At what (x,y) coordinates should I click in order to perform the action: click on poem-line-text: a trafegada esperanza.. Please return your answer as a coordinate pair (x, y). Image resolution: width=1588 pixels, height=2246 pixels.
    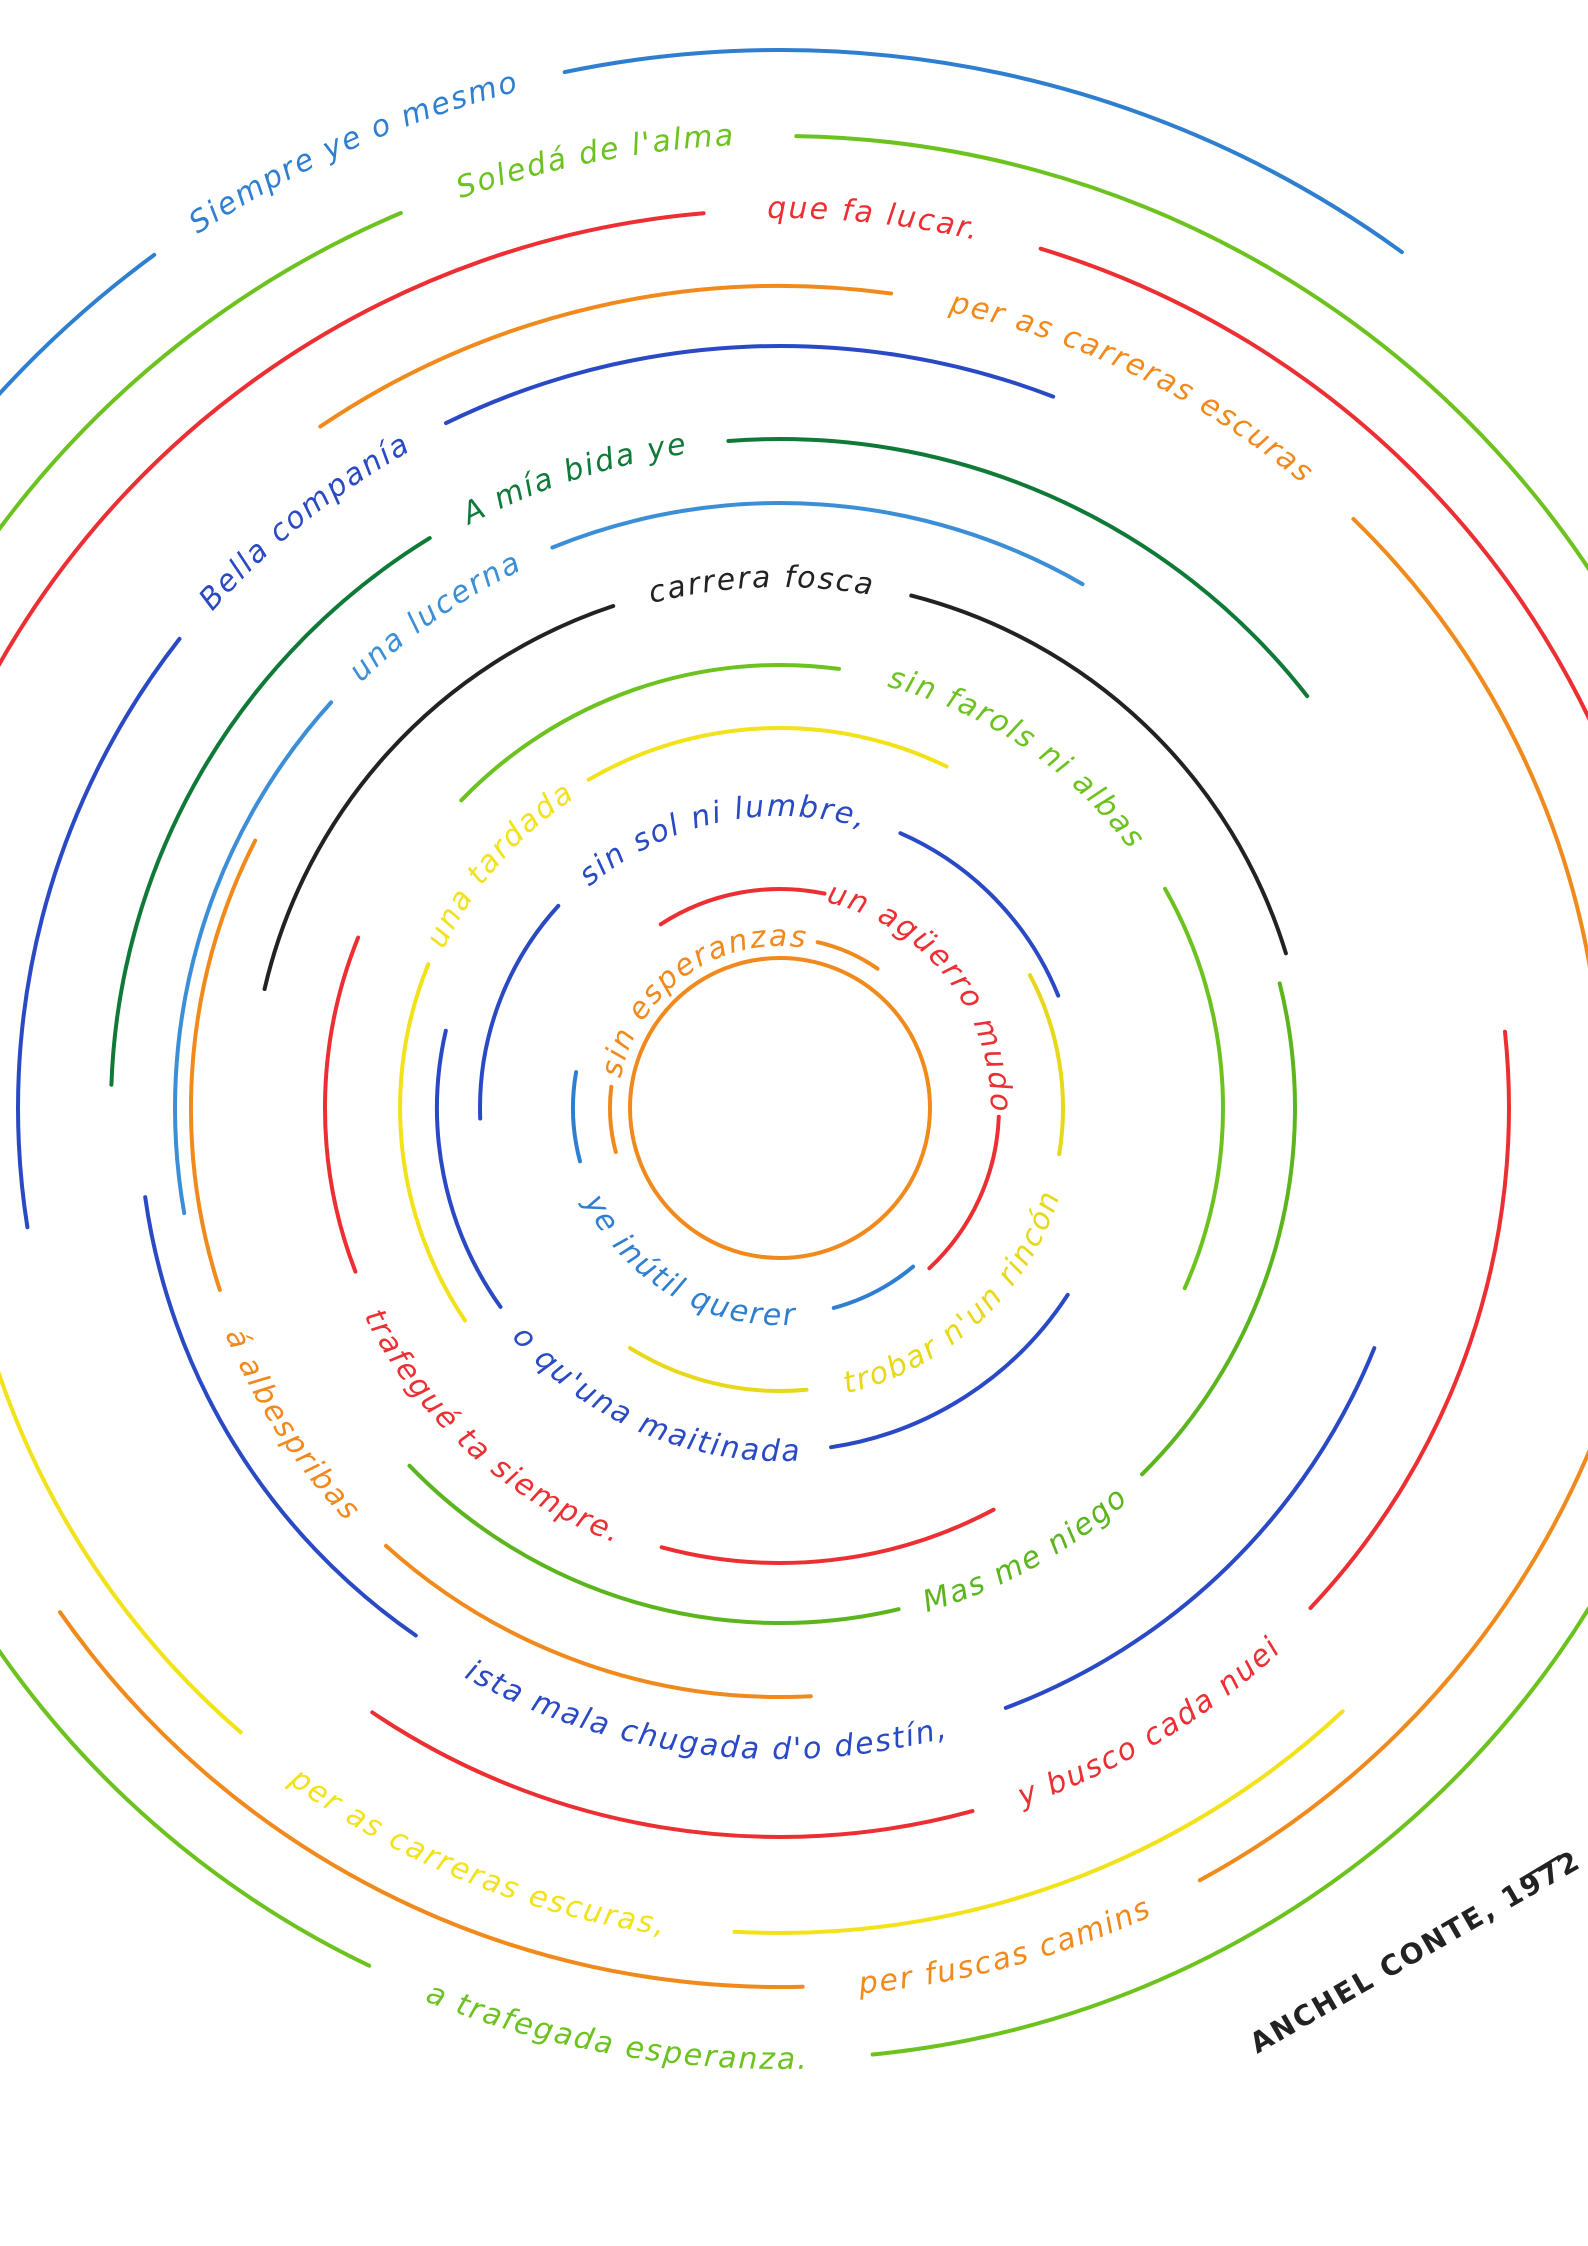
    Looking at the image, I should click on (614, 2026).